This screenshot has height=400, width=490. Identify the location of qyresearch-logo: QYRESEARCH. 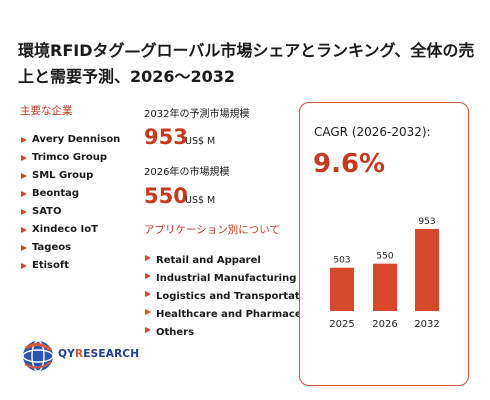
(79, 356).